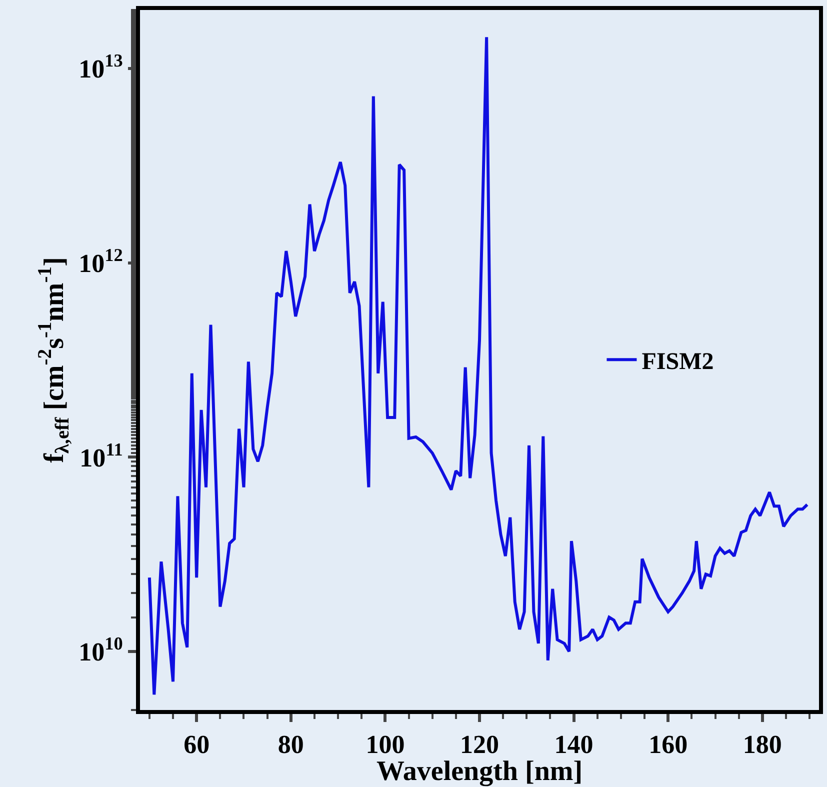 The width and height of the screenshot is (827, 787). I want to click on x-tick-label: 60, so click(197, 745).